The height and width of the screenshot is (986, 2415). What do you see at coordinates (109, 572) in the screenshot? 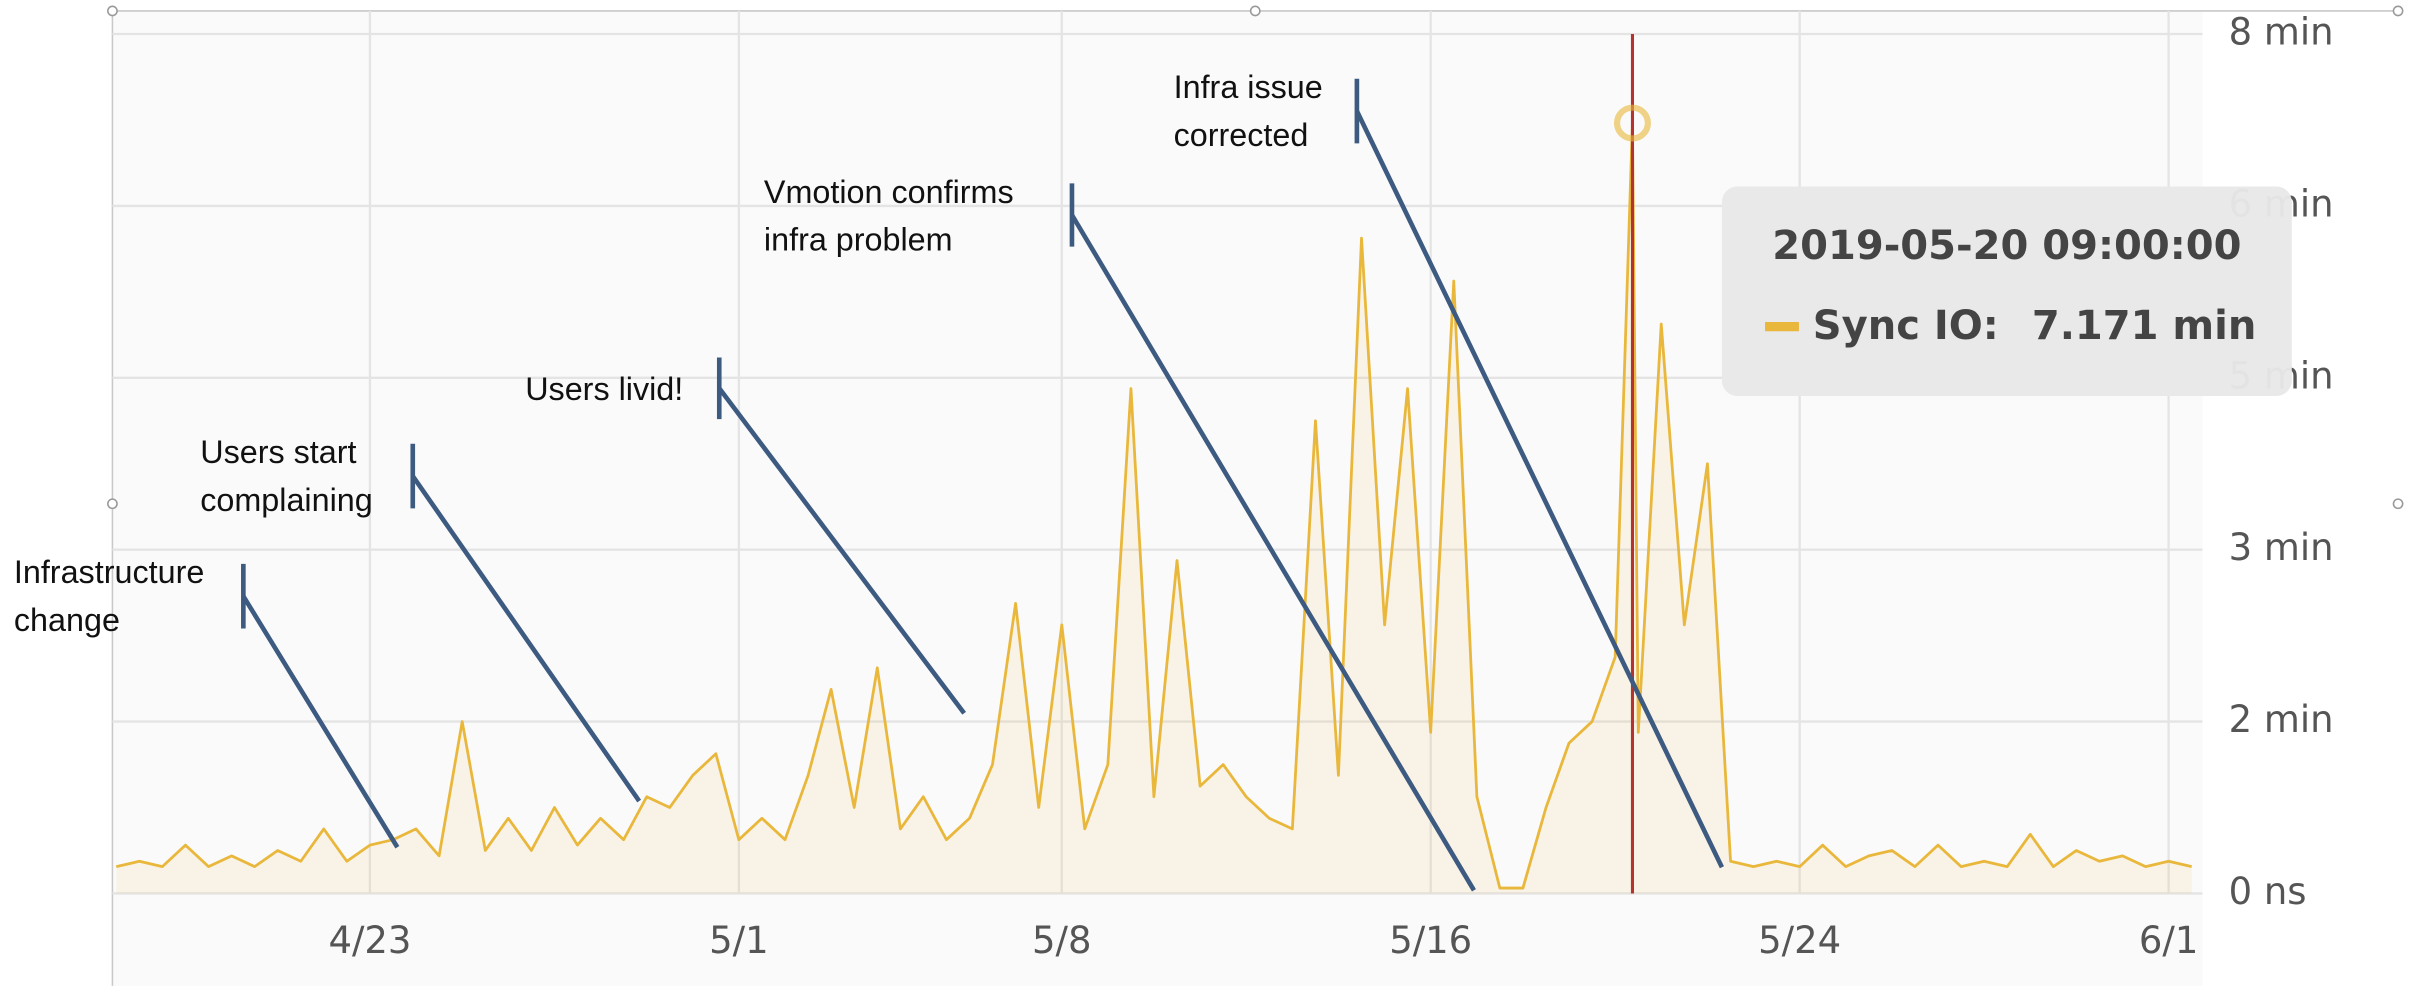
I see `annotation-text: Infrastructure` at bounding box center [109, 572].